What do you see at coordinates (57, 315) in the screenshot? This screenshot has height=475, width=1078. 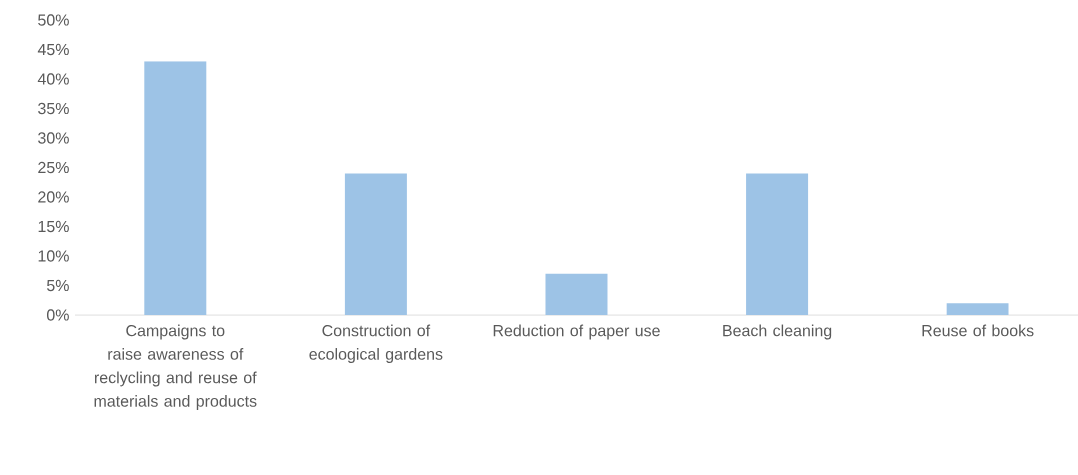 I see `y-tick-label: 0%` at bounding box center [57, 315].